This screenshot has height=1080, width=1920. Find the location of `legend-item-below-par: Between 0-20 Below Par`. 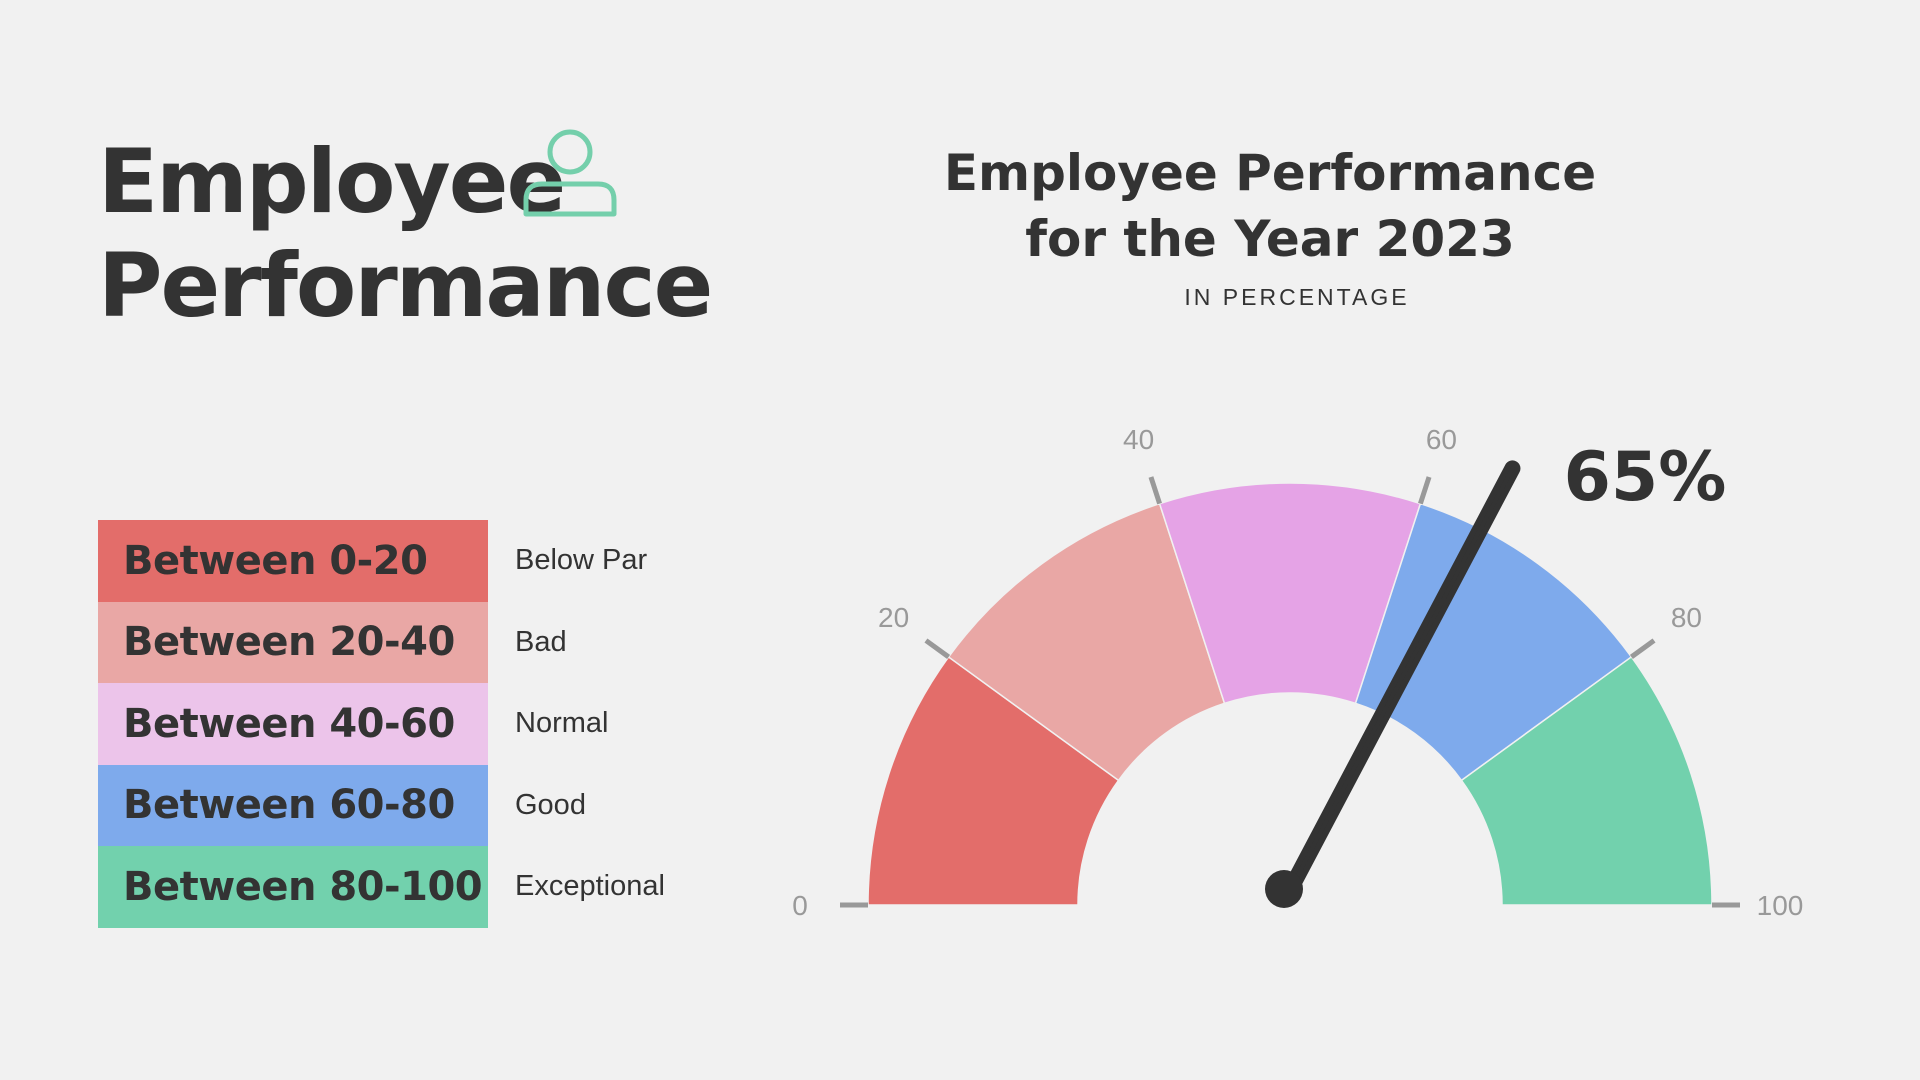

legend-item-below-par: Between 0-20 Below Par is located at coordinates (398, 561).